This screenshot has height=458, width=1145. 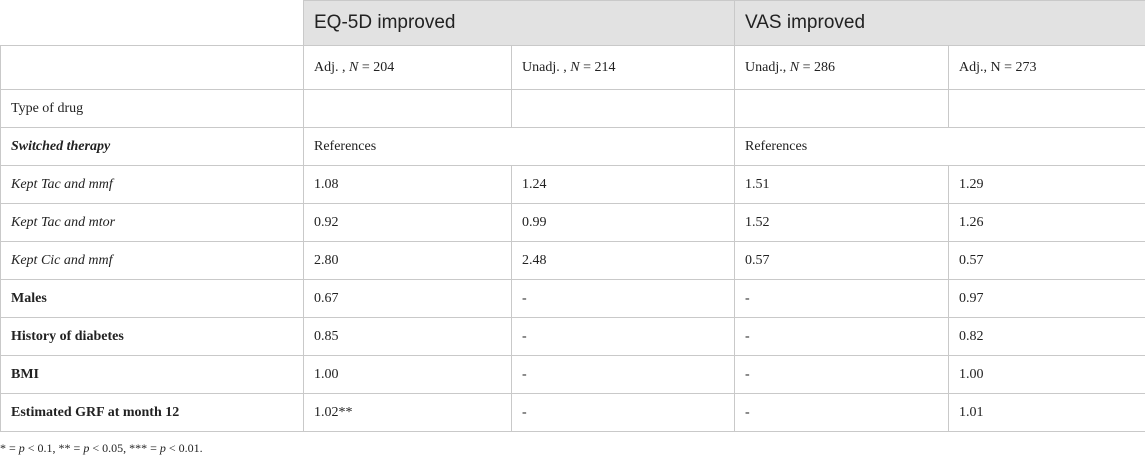 I want to click on row-label: Males, so click(x=152, y=298).